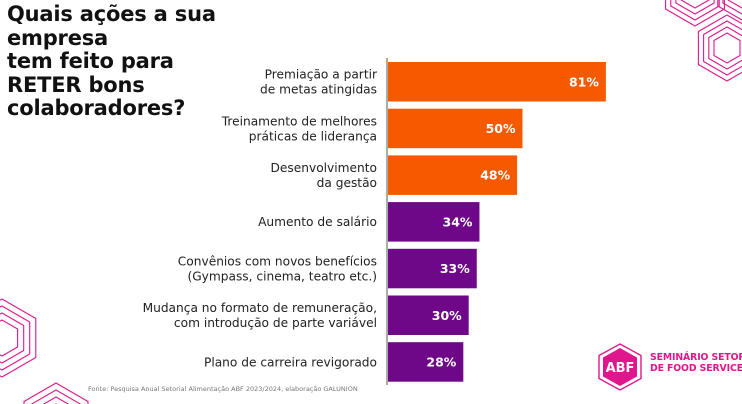 The height and width of the screenshot is (404, 742). I want to click on category-label: Desenvolvimento da gestão, so click(324, 175).